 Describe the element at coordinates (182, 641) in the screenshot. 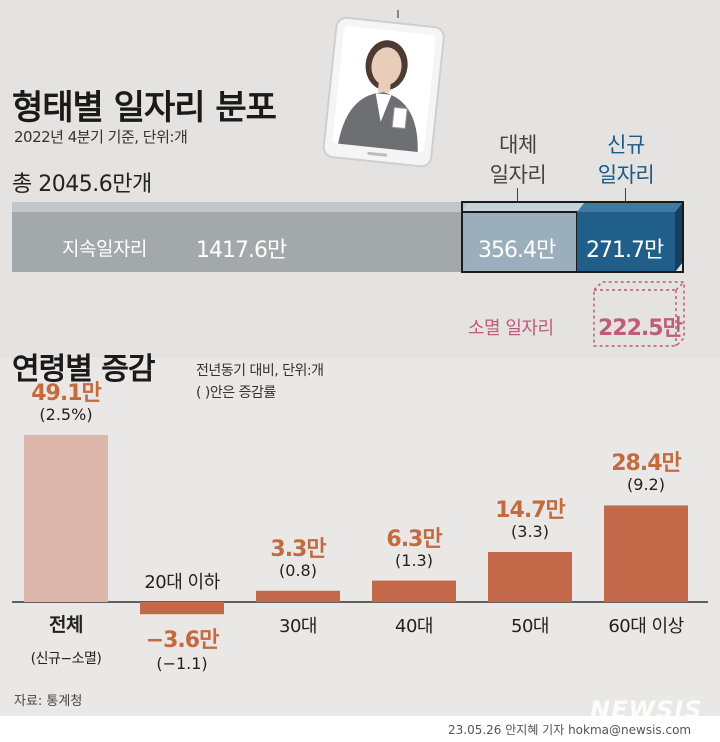

I see `value-label-1: −3.6만` at that location.